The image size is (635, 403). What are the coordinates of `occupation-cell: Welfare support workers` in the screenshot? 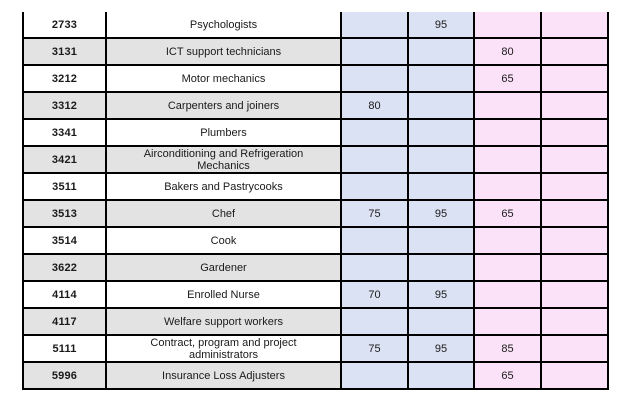 It's located at (223, 321).